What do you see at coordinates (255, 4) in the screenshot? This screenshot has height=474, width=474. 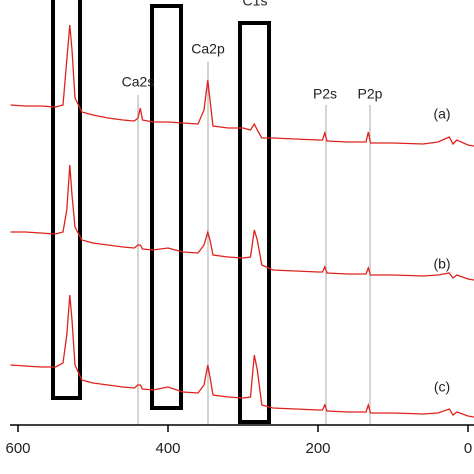 I see `peak-label: C1s` at bounding box center [255, 4].